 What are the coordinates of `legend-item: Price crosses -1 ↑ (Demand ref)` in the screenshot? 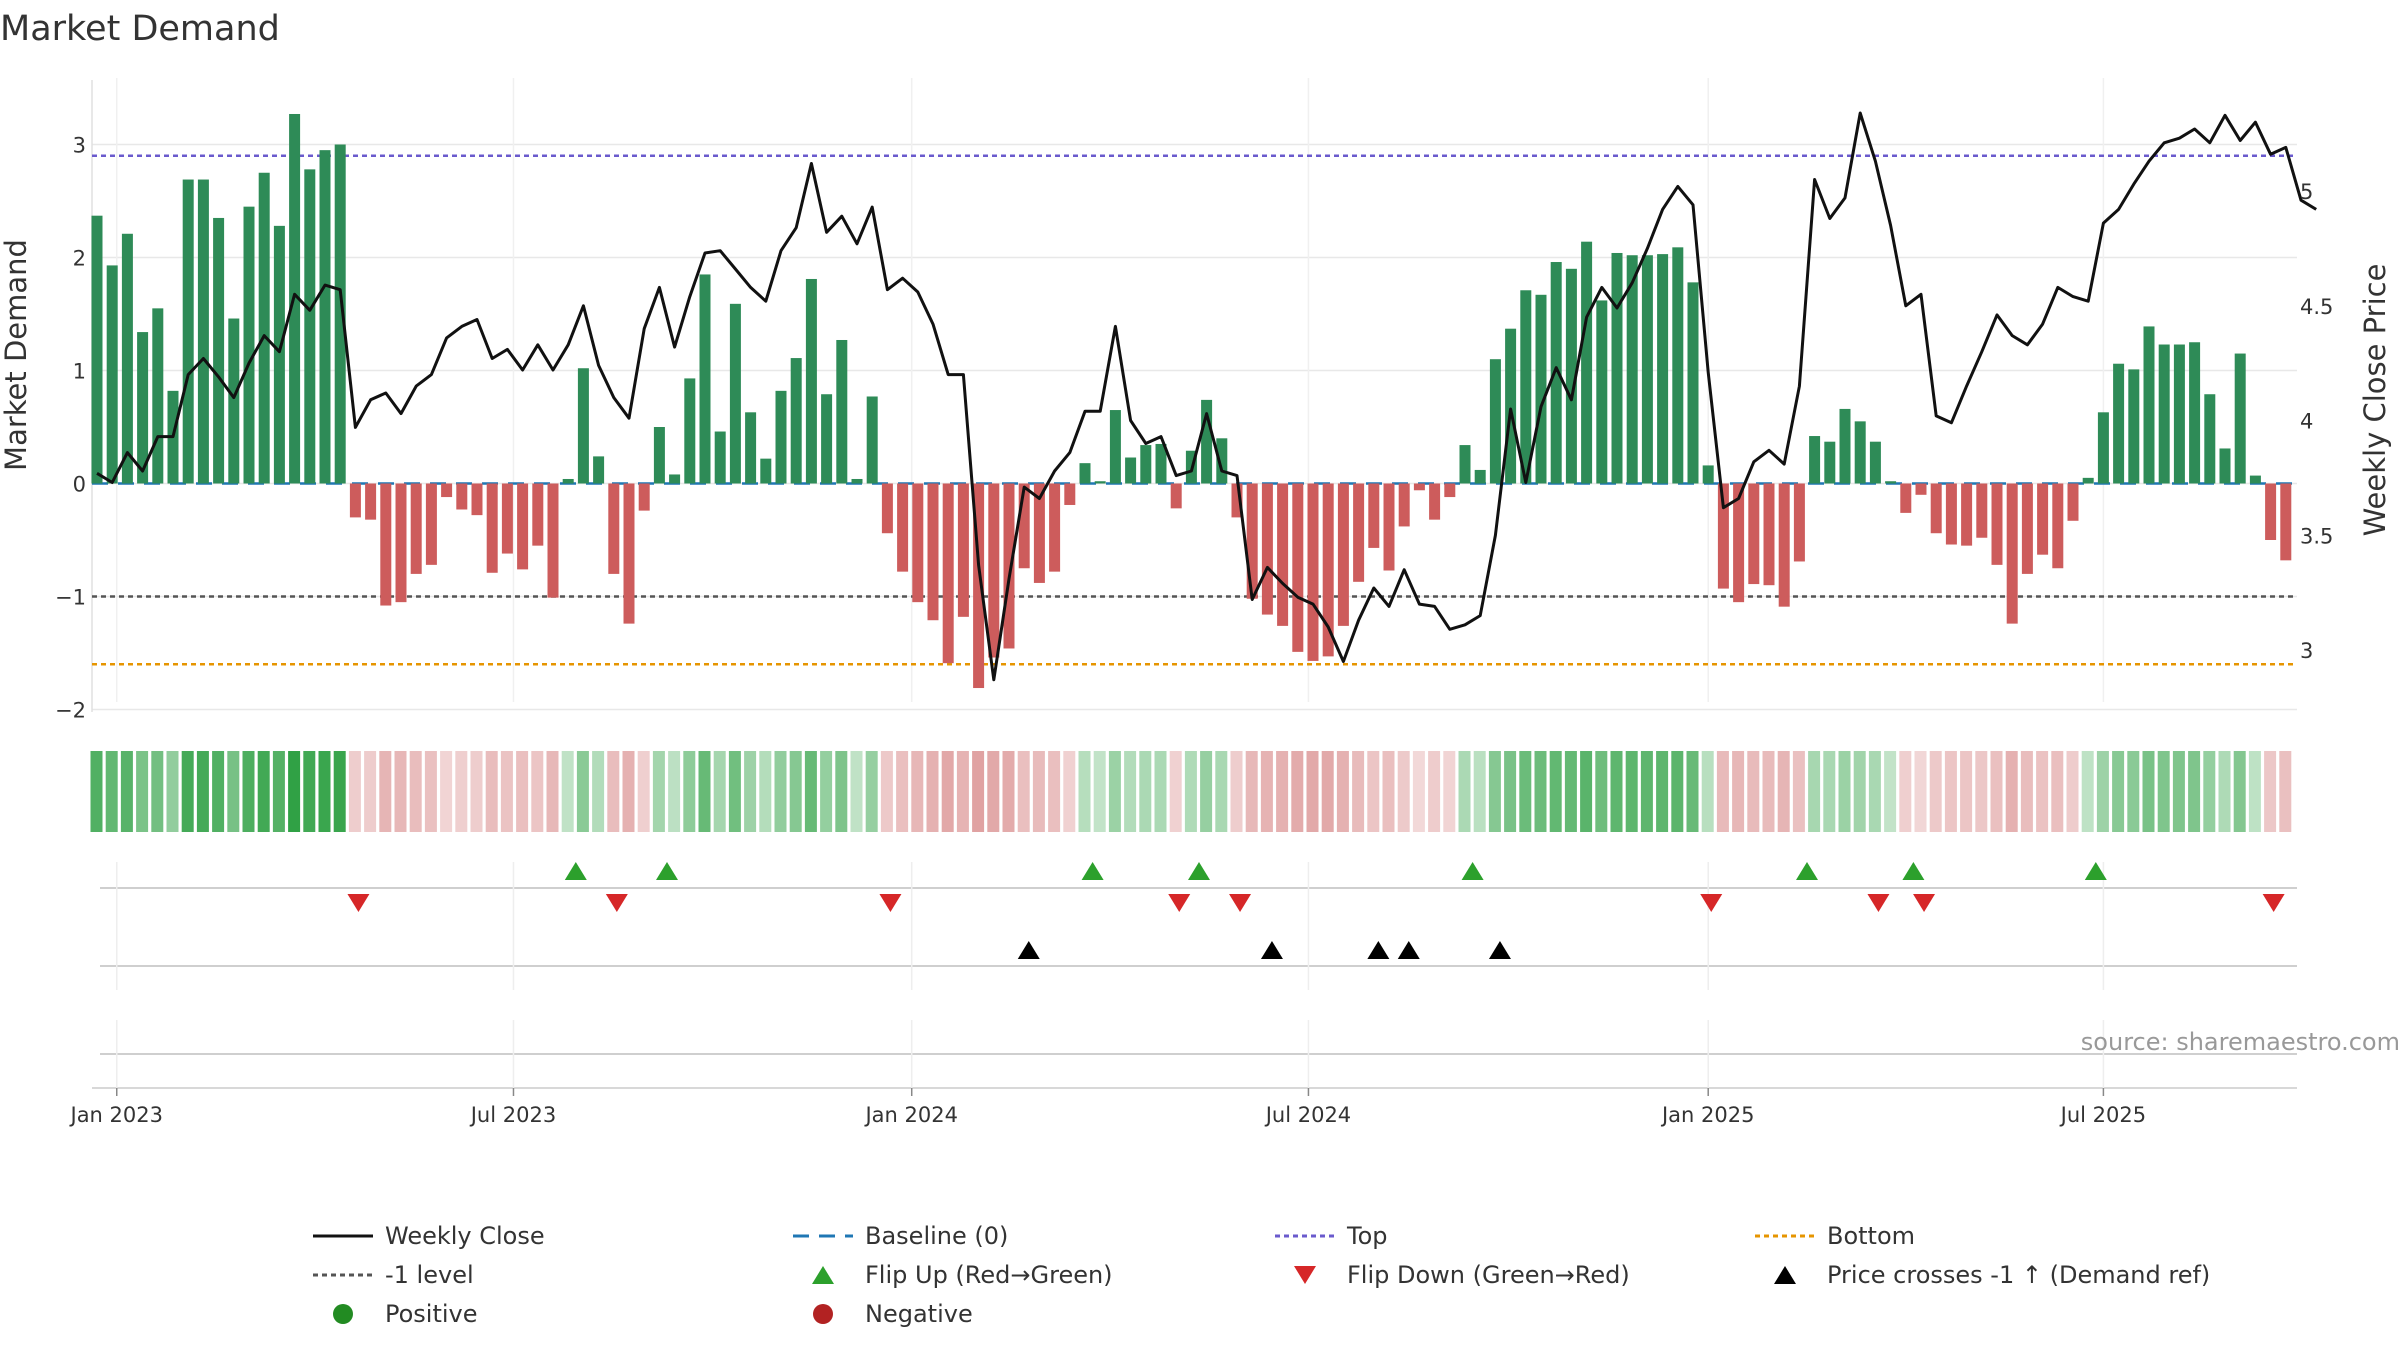 It's located at (1992, 1275).